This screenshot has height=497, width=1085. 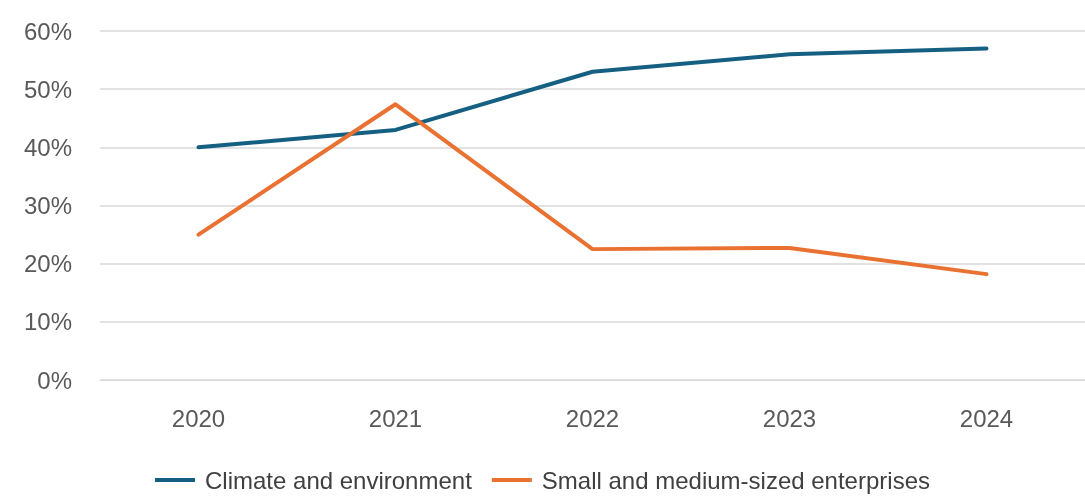 What do you see at coordinates (47, 322) in the screenshot?
I see `y-tick-label: 10%` at bounding box center [47, 322].